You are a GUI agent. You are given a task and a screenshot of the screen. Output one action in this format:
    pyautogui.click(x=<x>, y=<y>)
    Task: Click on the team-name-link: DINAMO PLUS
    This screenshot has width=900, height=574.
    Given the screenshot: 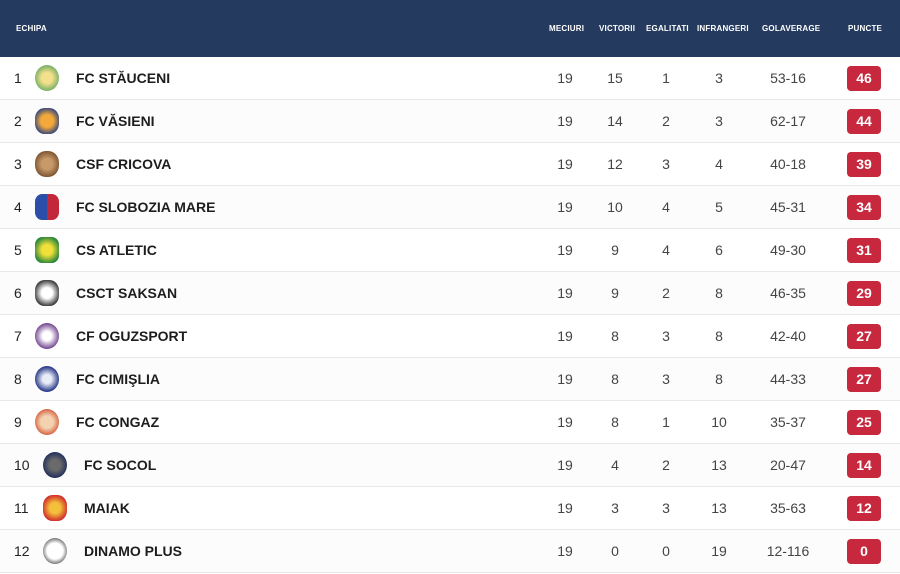 What is the action you would take?
    pyautogui.click(x=133, y=551)
    